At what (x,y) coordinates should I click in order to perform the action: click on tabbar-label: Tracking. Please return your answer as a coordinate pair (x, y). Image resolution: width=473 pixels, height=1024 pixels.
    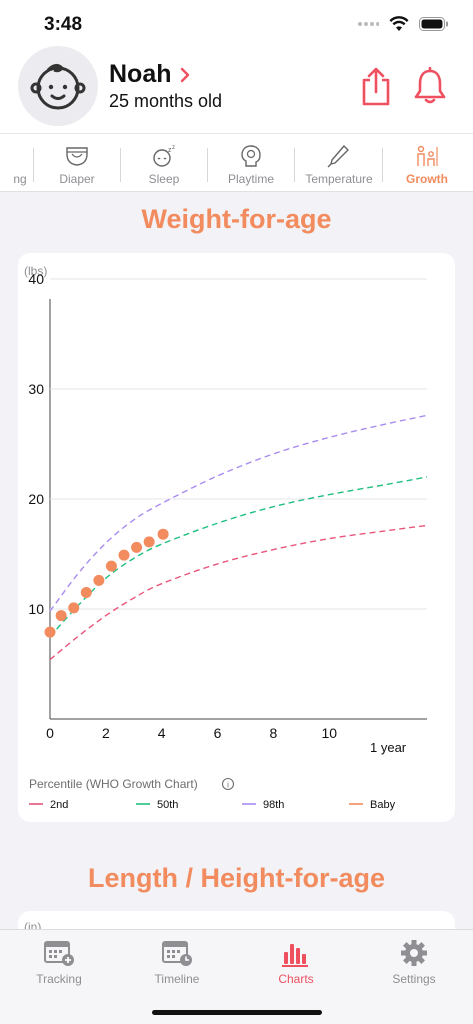
    Looking at the image, I should click on (59, 979).